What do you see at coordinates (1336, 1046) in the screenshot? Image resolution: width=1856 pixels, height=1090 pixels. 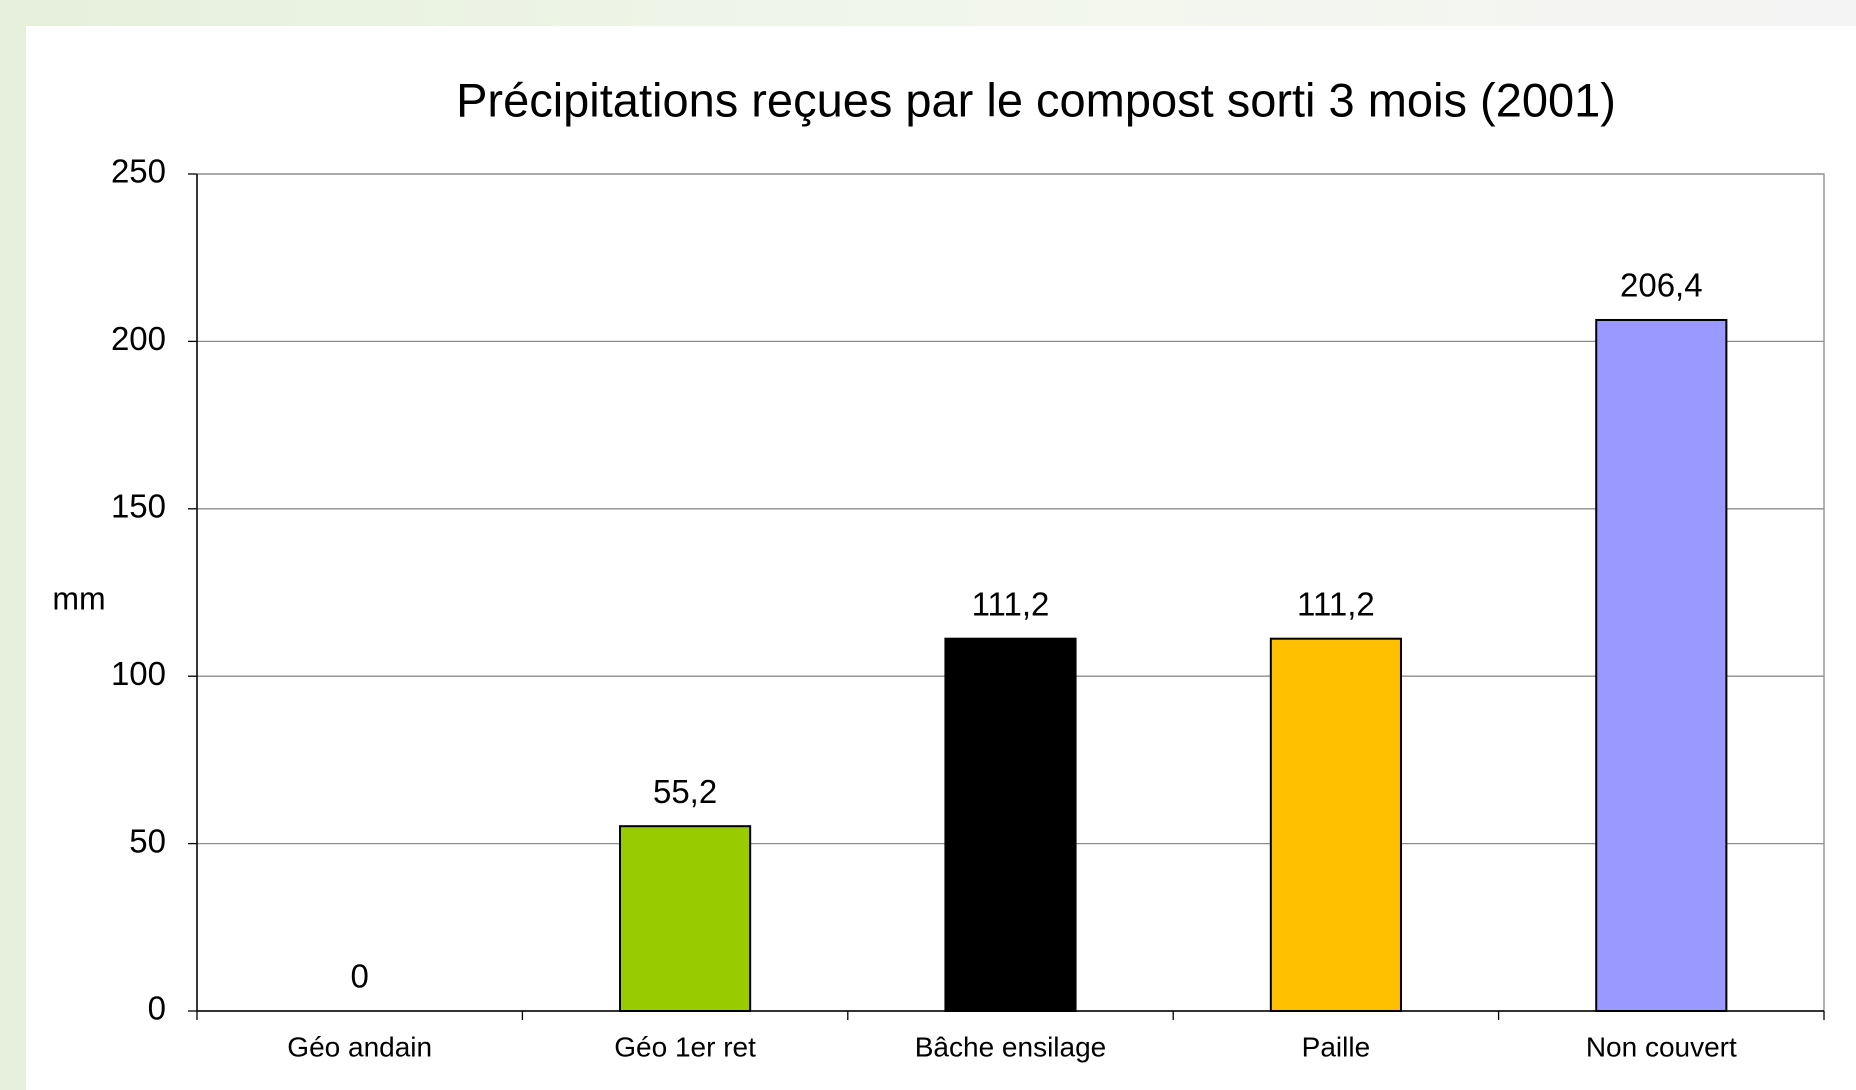 I see `x-tick-label: Paille` at bounding box center [1336, 1046].